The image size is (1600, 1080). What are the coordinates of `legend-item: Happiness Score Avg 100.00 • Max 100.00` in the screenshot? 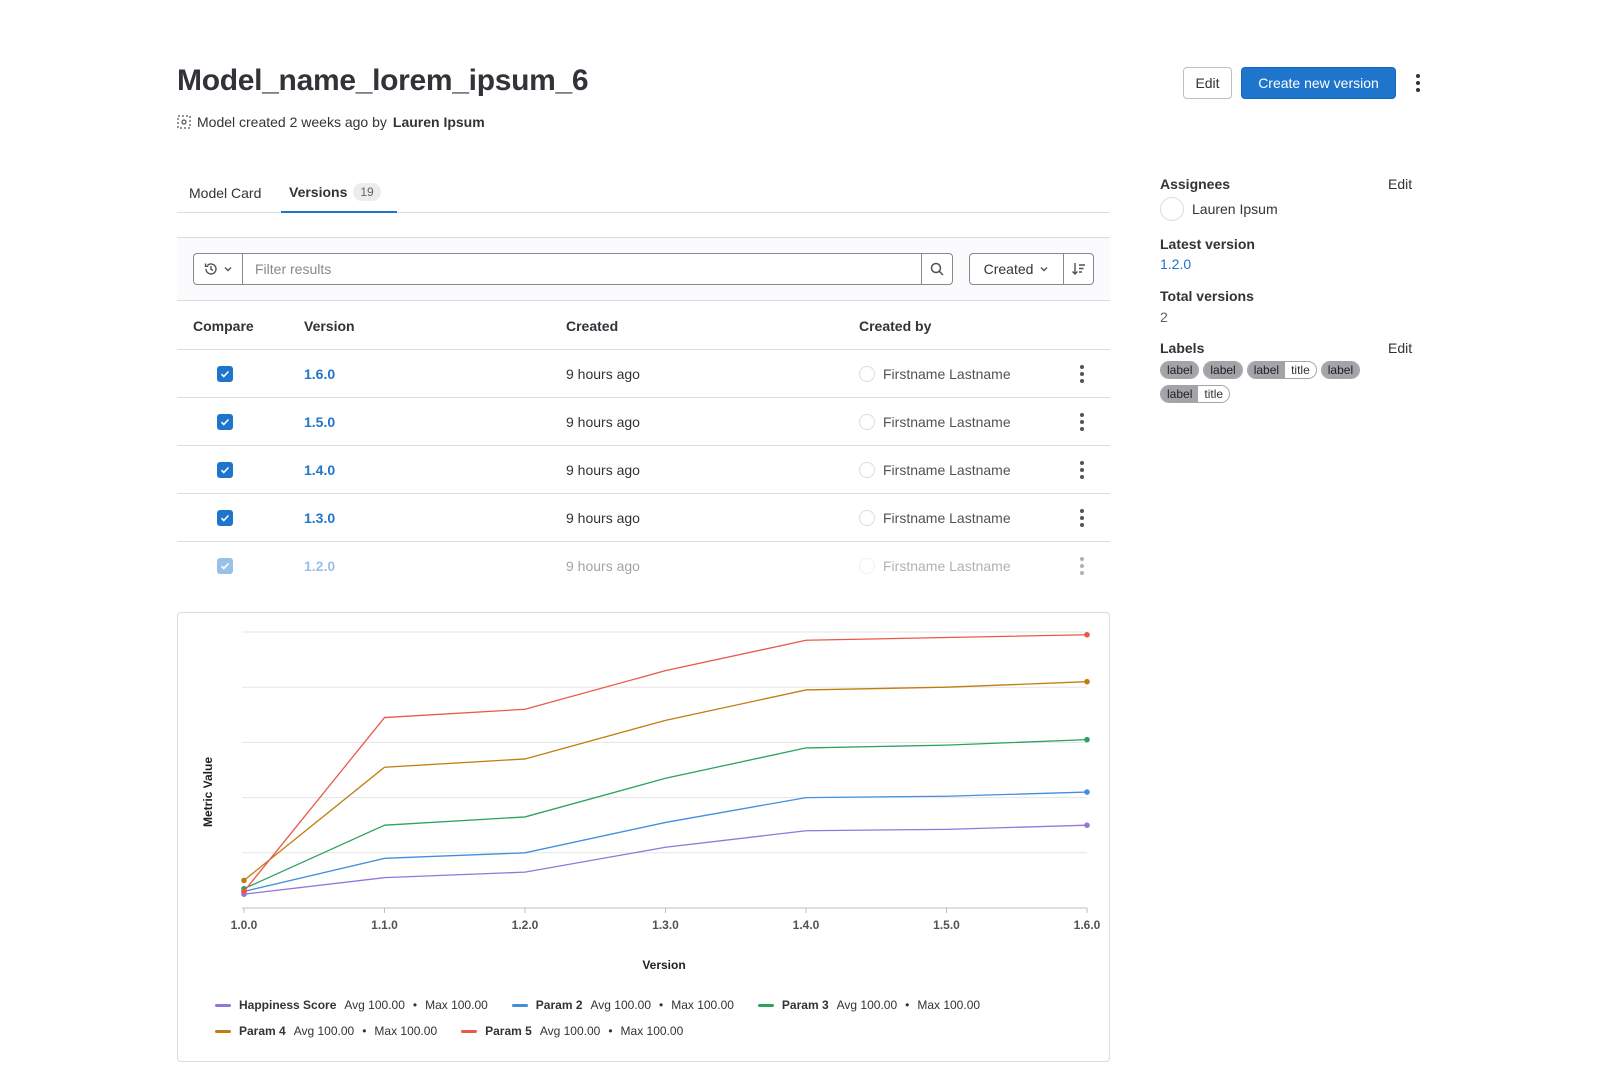 It's located at (351, 1005).